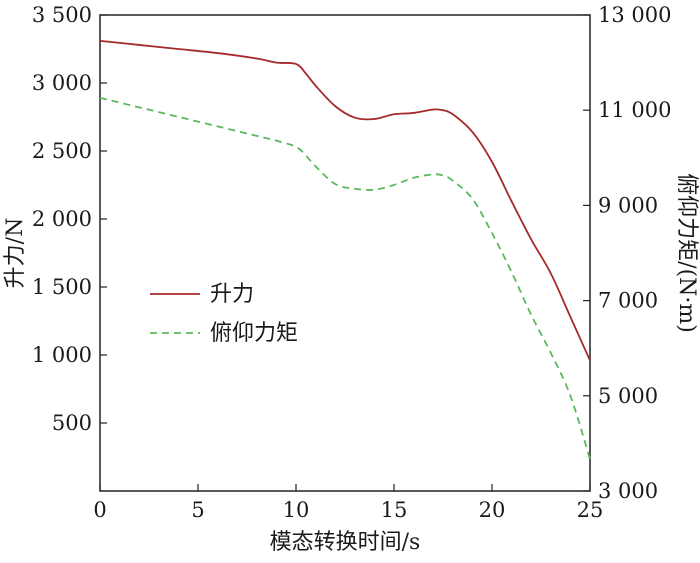  What do you see at coordinates (348, 503) in the screenshot?
I see `x-axis-ticks: 0 5 10 15 20 25` at bounding box center [348, 503].